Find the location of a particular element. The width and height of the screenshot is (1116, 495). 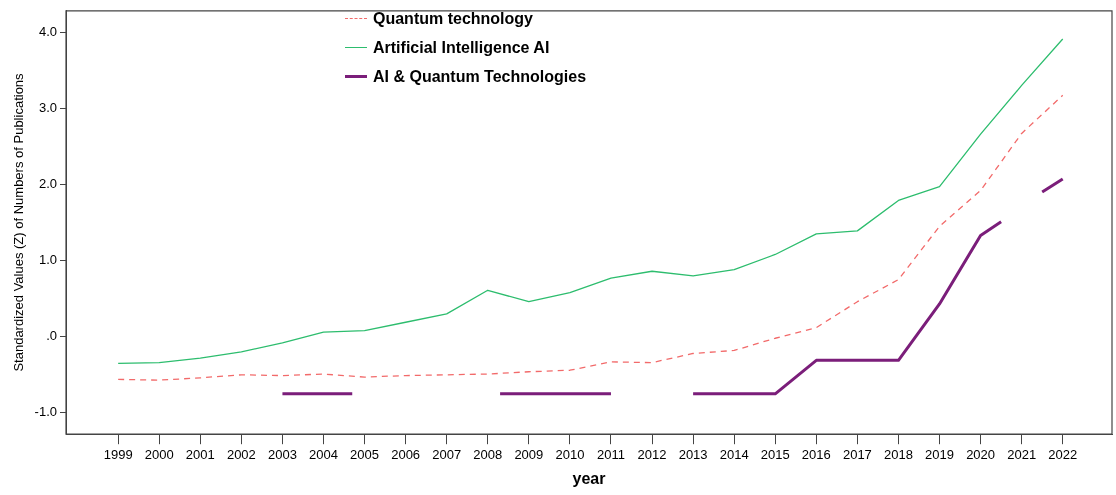

x-tick-label: 2018 is located at coordinates (898, 454).